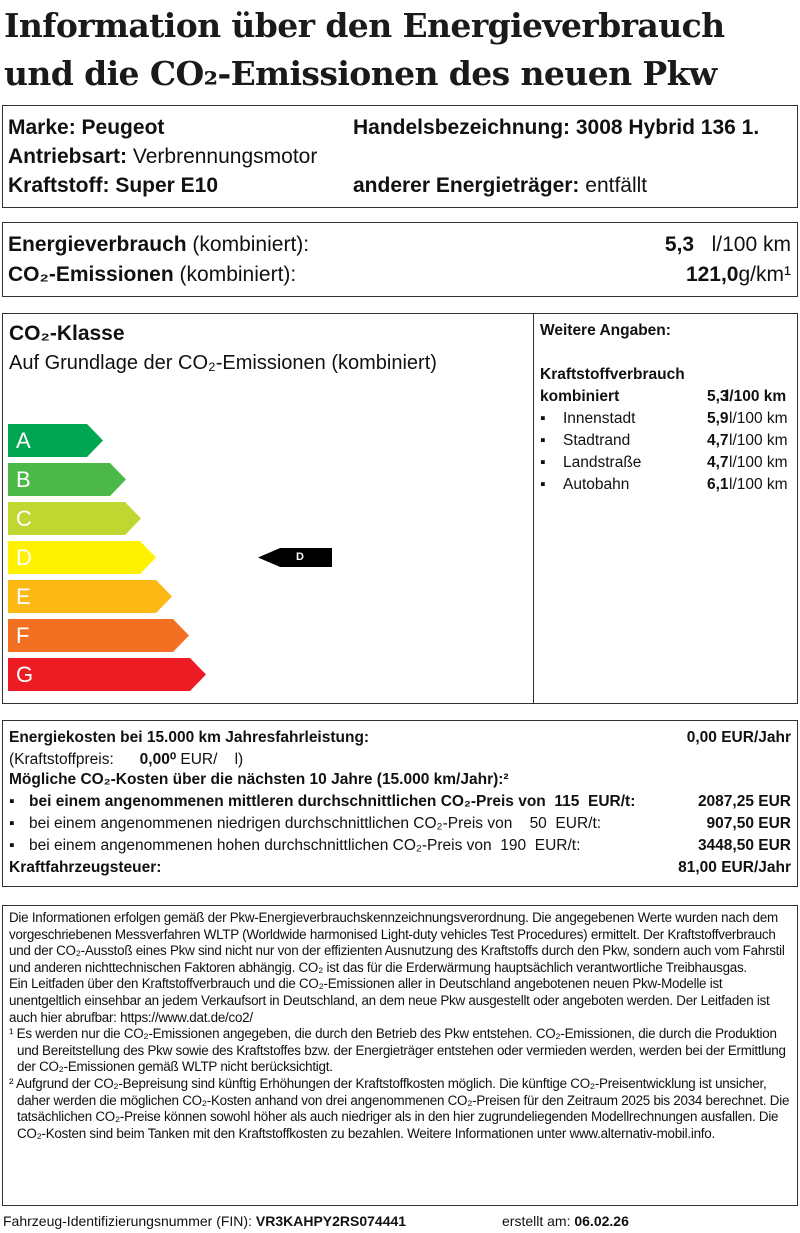  Describe the element at coordinates (42, 127) in the screenshot. I see `marke-label: Marke:` at that location.